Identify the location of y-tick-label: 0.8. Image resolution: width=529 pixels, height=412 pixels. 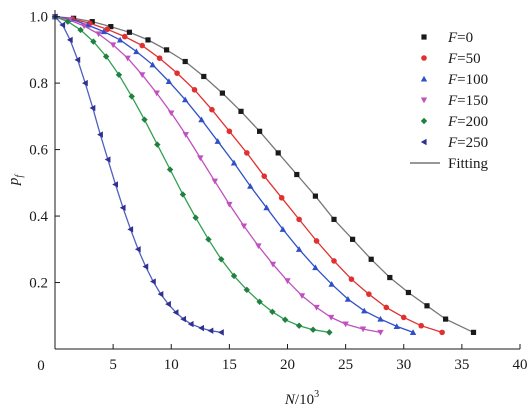
(38, 84).